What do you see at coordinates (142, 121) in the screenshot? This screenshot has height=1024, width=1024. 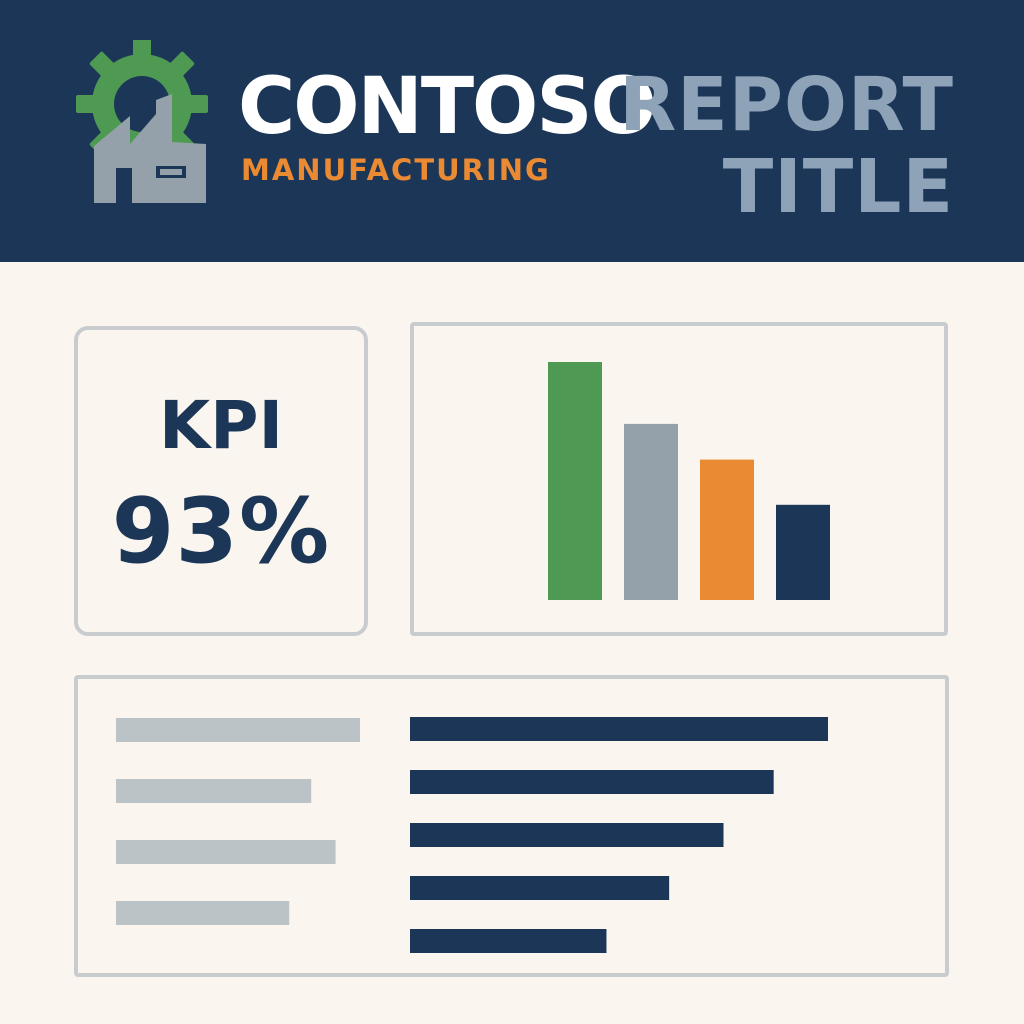 I see `gear-factory-icon` at bounding box center [142, 121].